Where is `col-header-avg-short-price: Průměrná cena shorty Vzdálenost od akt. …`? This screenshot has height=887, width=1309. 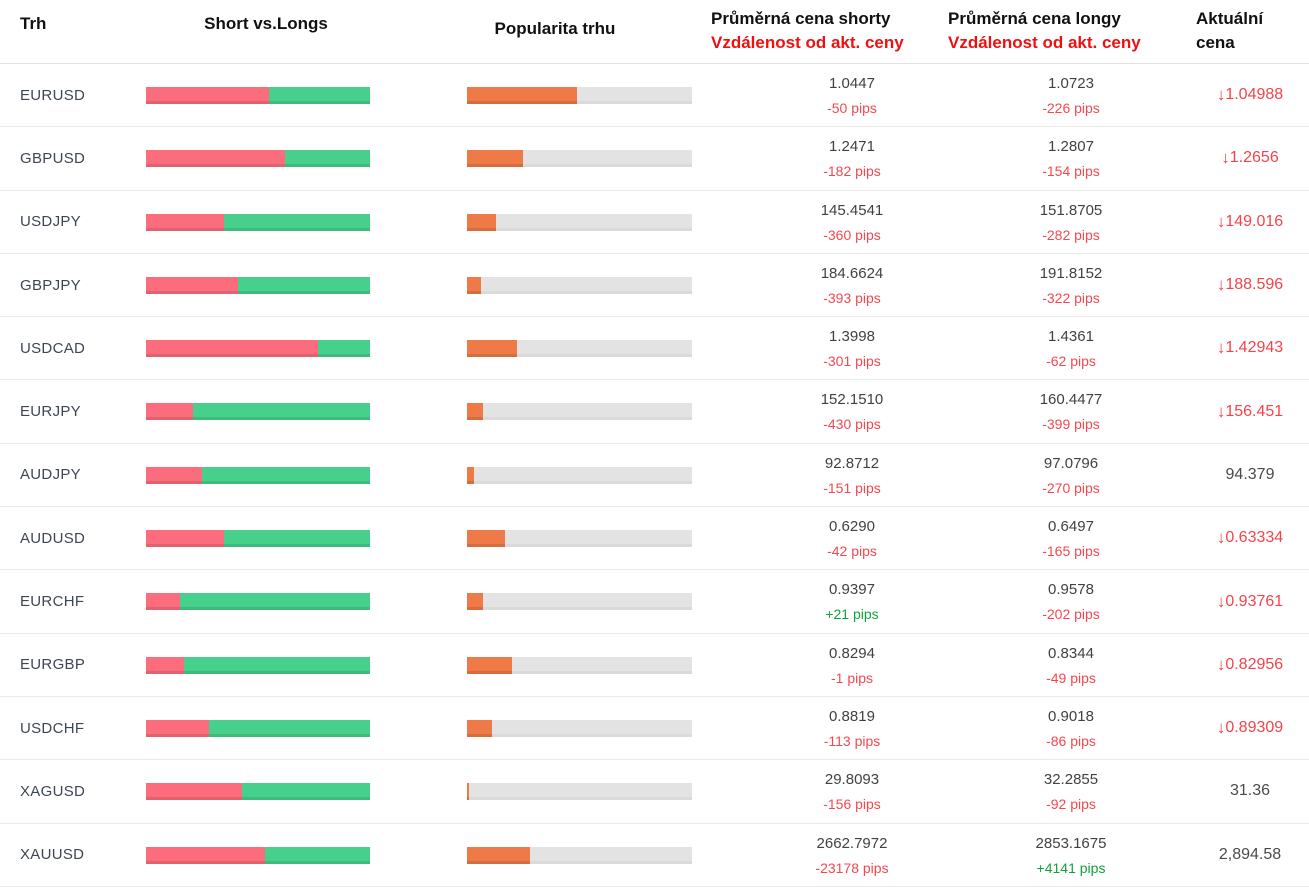
col-header-avg-short-price: Průměrná cena shorty Vzdálenost od akt. … is located at coordinates (807, 31).